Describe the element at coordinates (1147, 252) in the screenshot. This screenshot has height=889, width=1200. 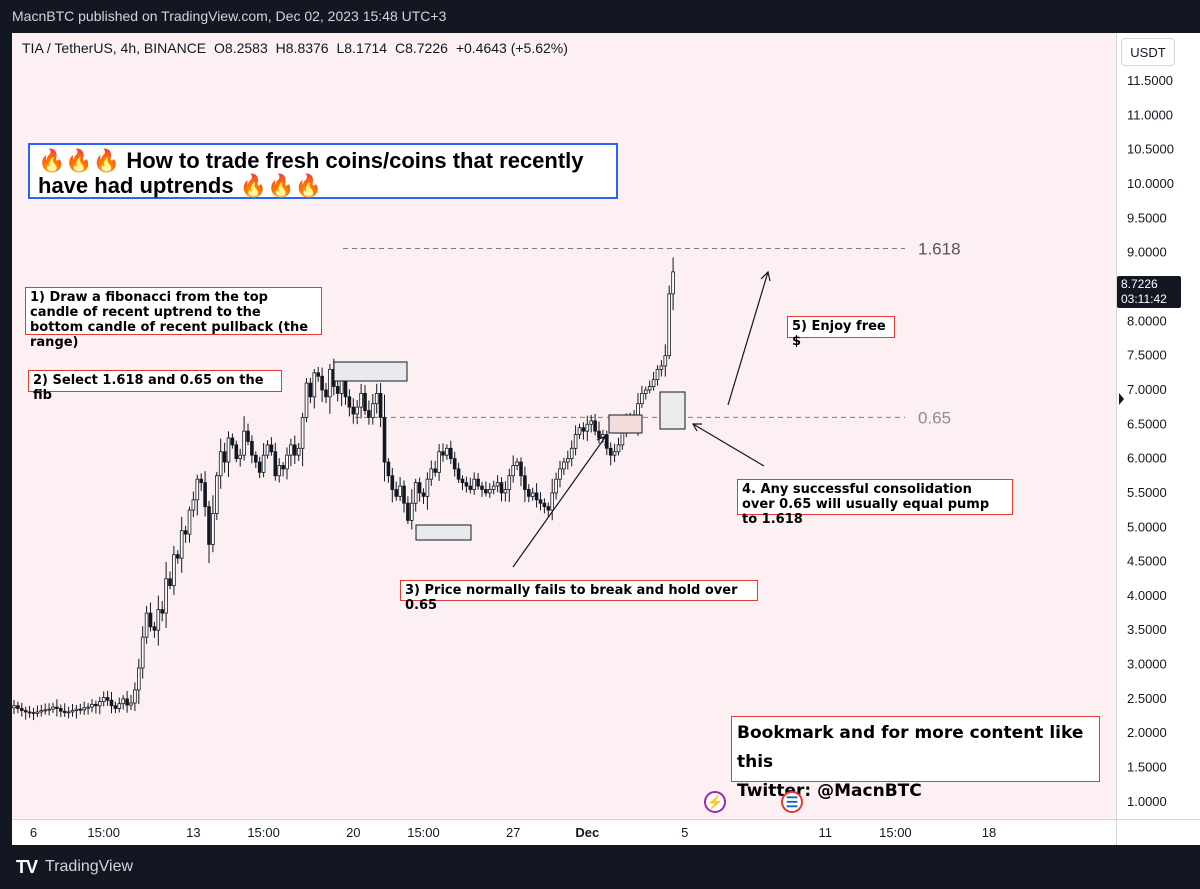
I see `y-tick-label: 9.0000` at that location.